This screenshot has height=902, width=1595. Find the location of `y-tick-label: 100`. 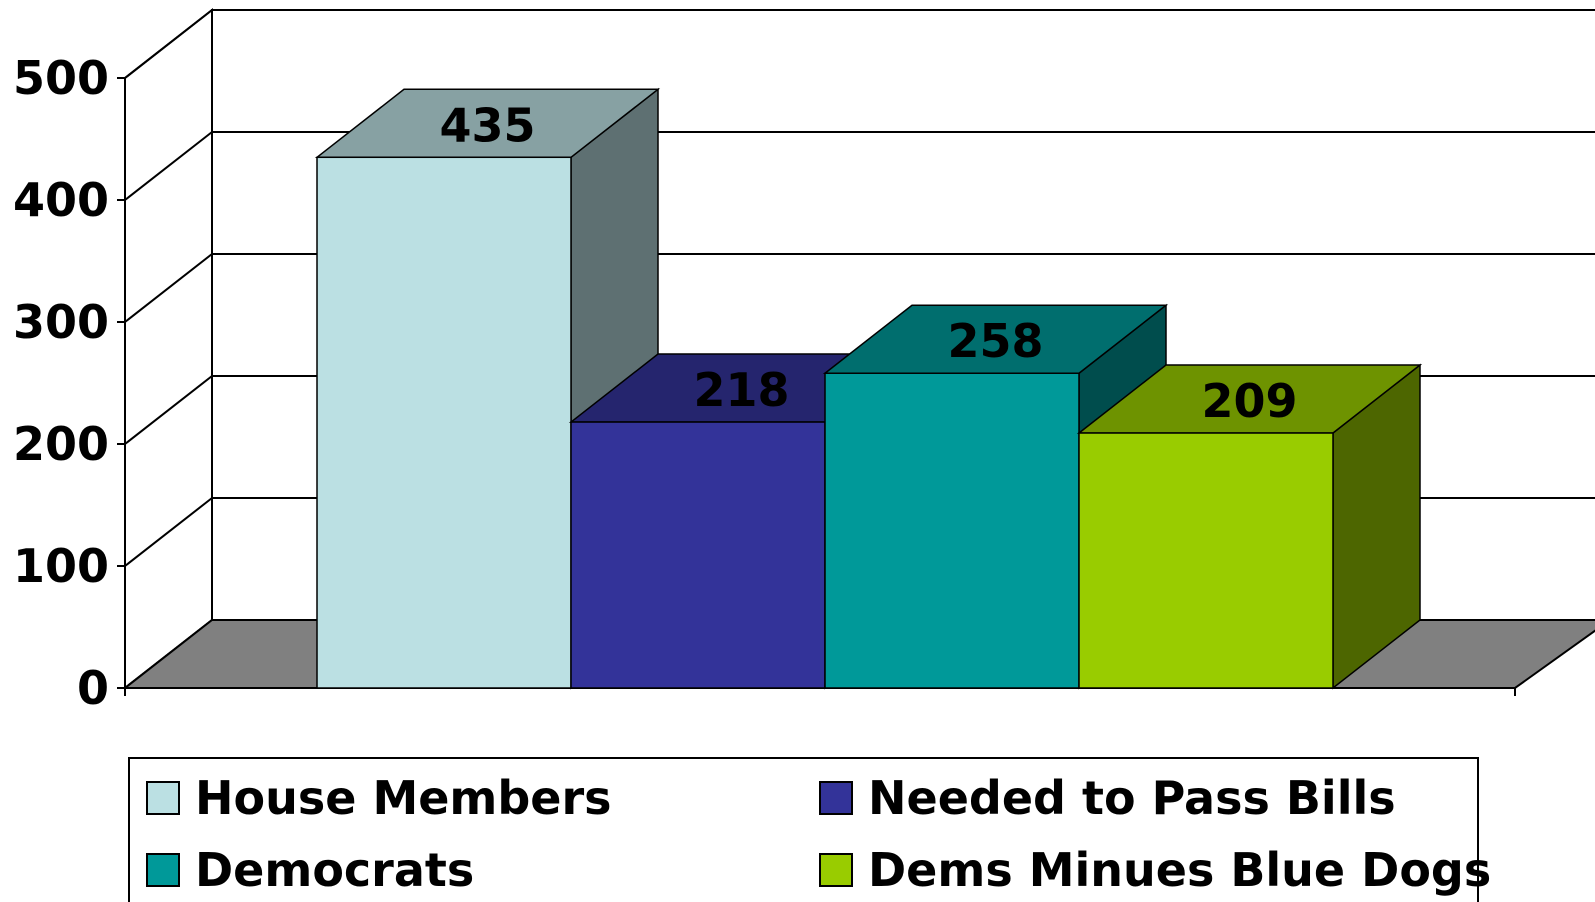

y-tick-label: 100 is located at coordinates (61, 566).